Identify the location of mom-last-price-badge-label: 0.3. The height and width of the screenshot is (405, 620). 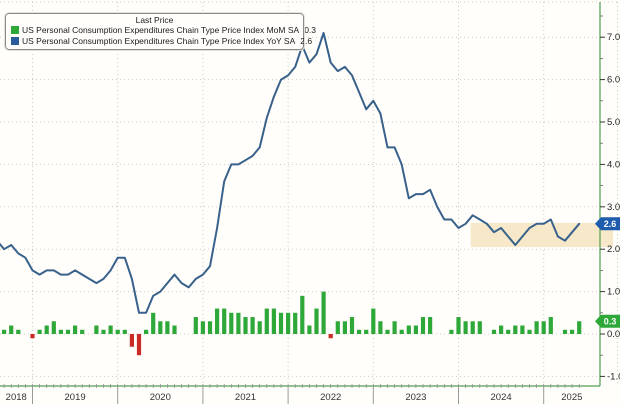
(610, 321).